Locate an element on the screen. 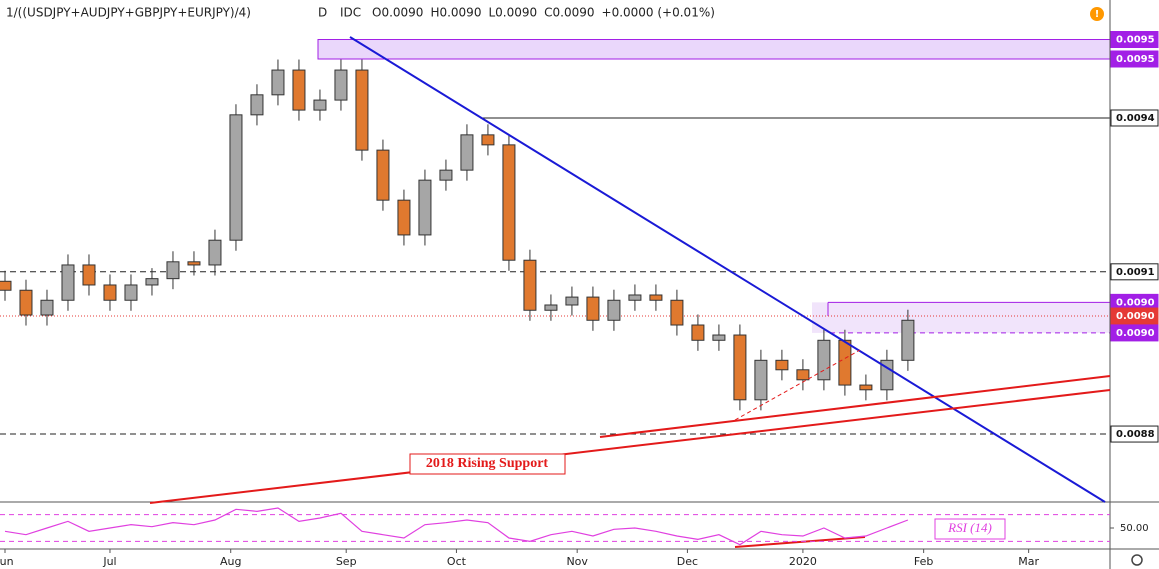 The height and width of the screenshot is (569, 1159). support-line is located at coordinates (855, 406).